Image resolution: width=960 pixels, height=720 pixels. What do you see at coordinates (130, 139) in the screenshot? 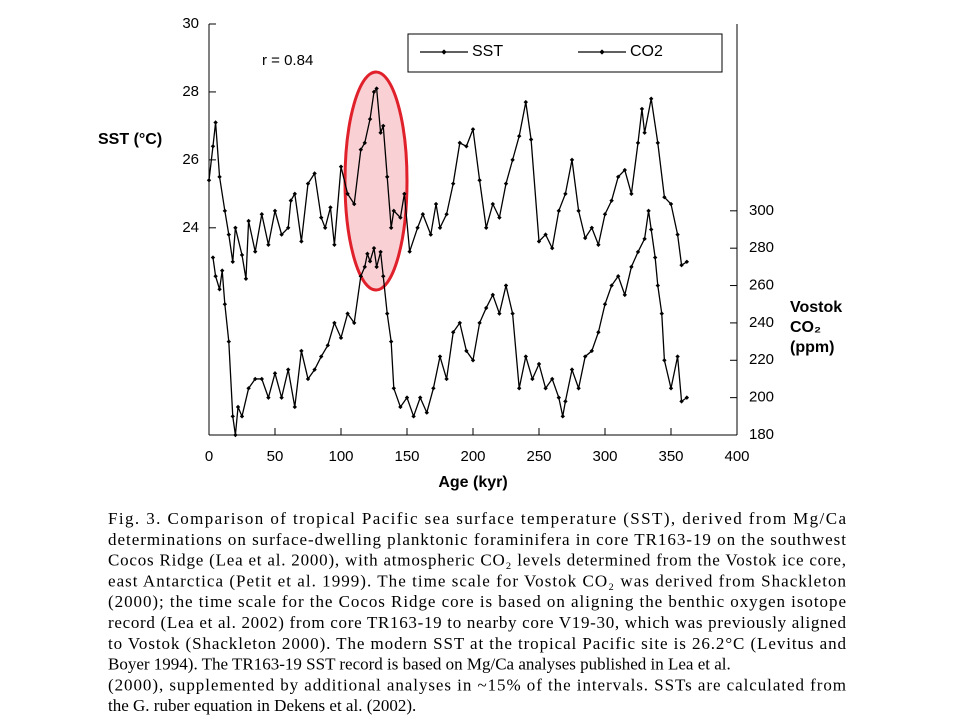
I see `y-axis-label: SST (°C)` at bounding box center [130, 139].